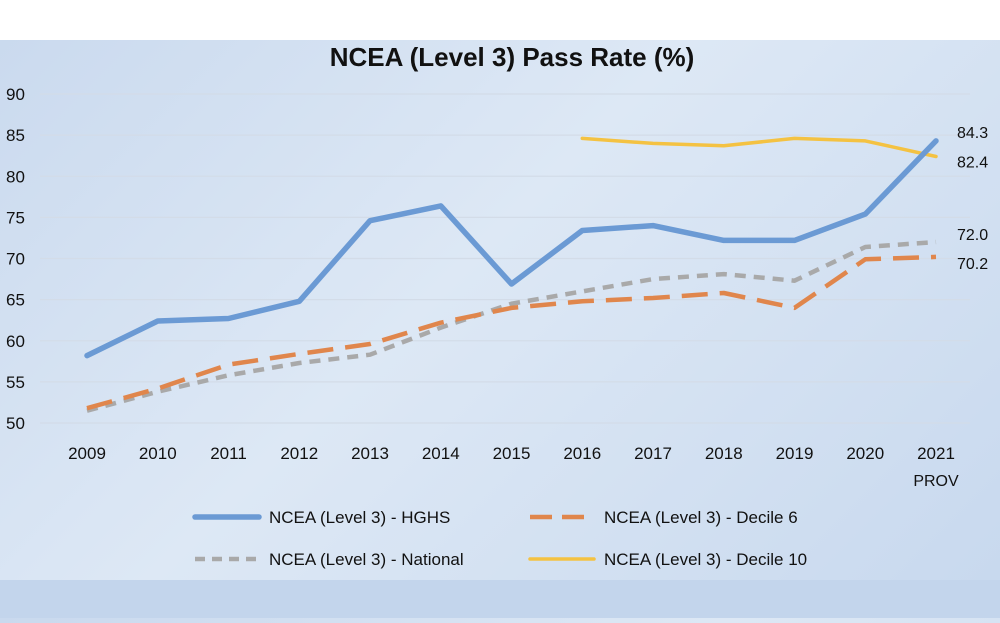 Image resolution: width=1000 pixels, height=623 pixels. I want to click on data-label: 84.3, so click(972, 133).